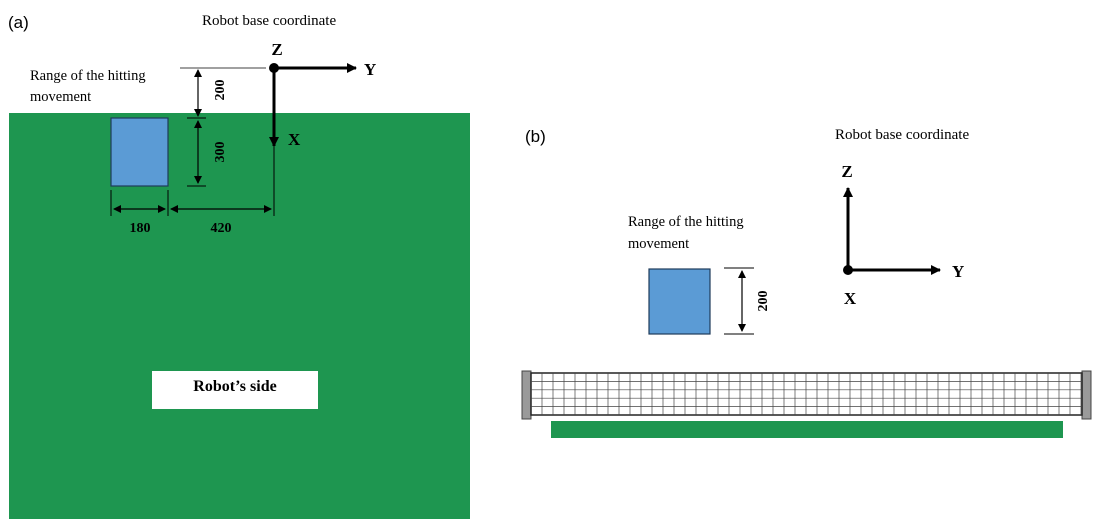 This screenshot has height=520, width=1093. What do you see at coordinates (221, 228) in the screenshot?
I see `dimension-420-label: 420` at bounding box center [221, 228].